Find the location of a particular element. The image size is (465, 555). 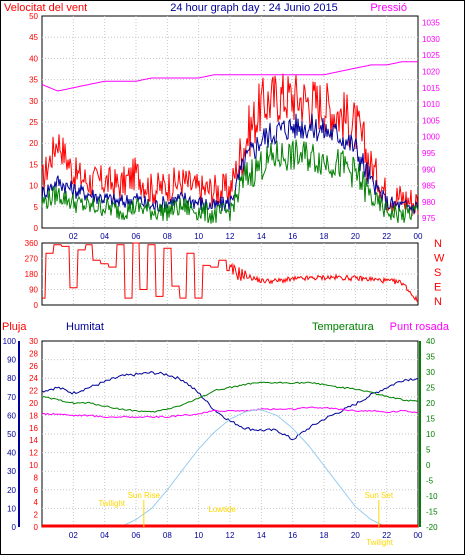

compass-label: S is located at coordinates (437, 273).